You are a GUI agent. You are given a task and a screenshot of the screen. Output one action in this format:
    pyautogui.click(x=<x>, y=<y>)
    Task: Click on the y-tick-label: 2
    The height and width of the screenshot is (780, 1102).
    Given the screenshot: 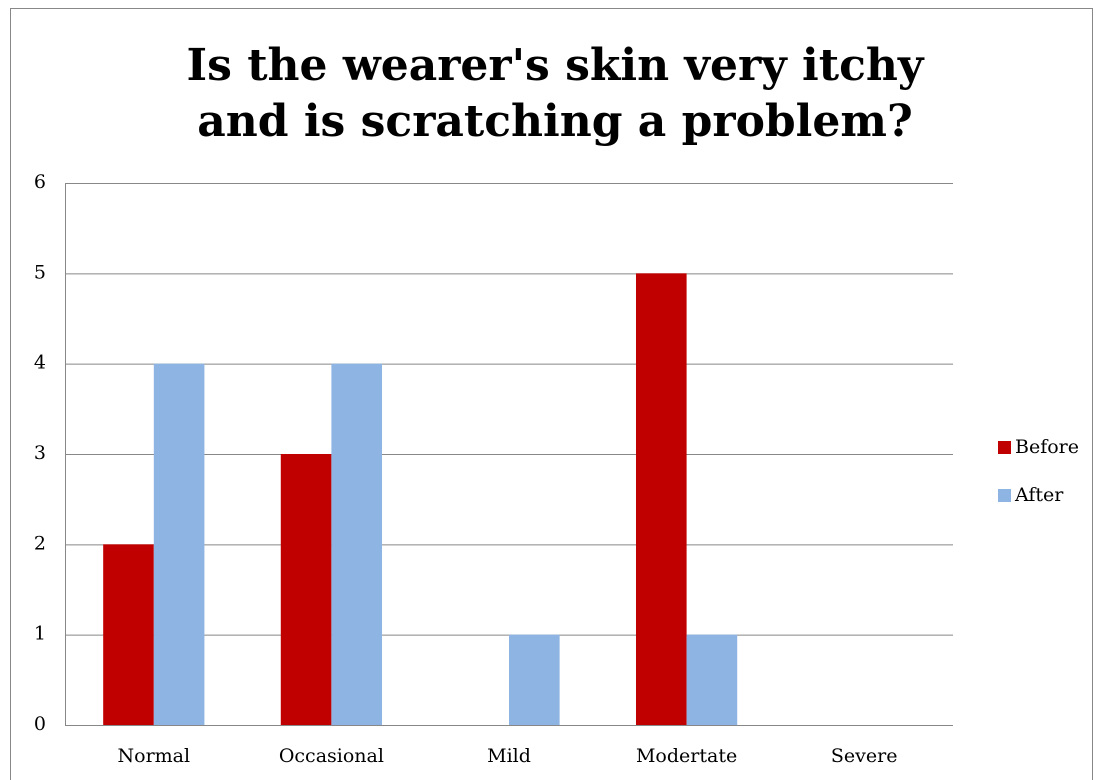 What is the action you would take?
    pyautogui.click(x=40, y=543)
    